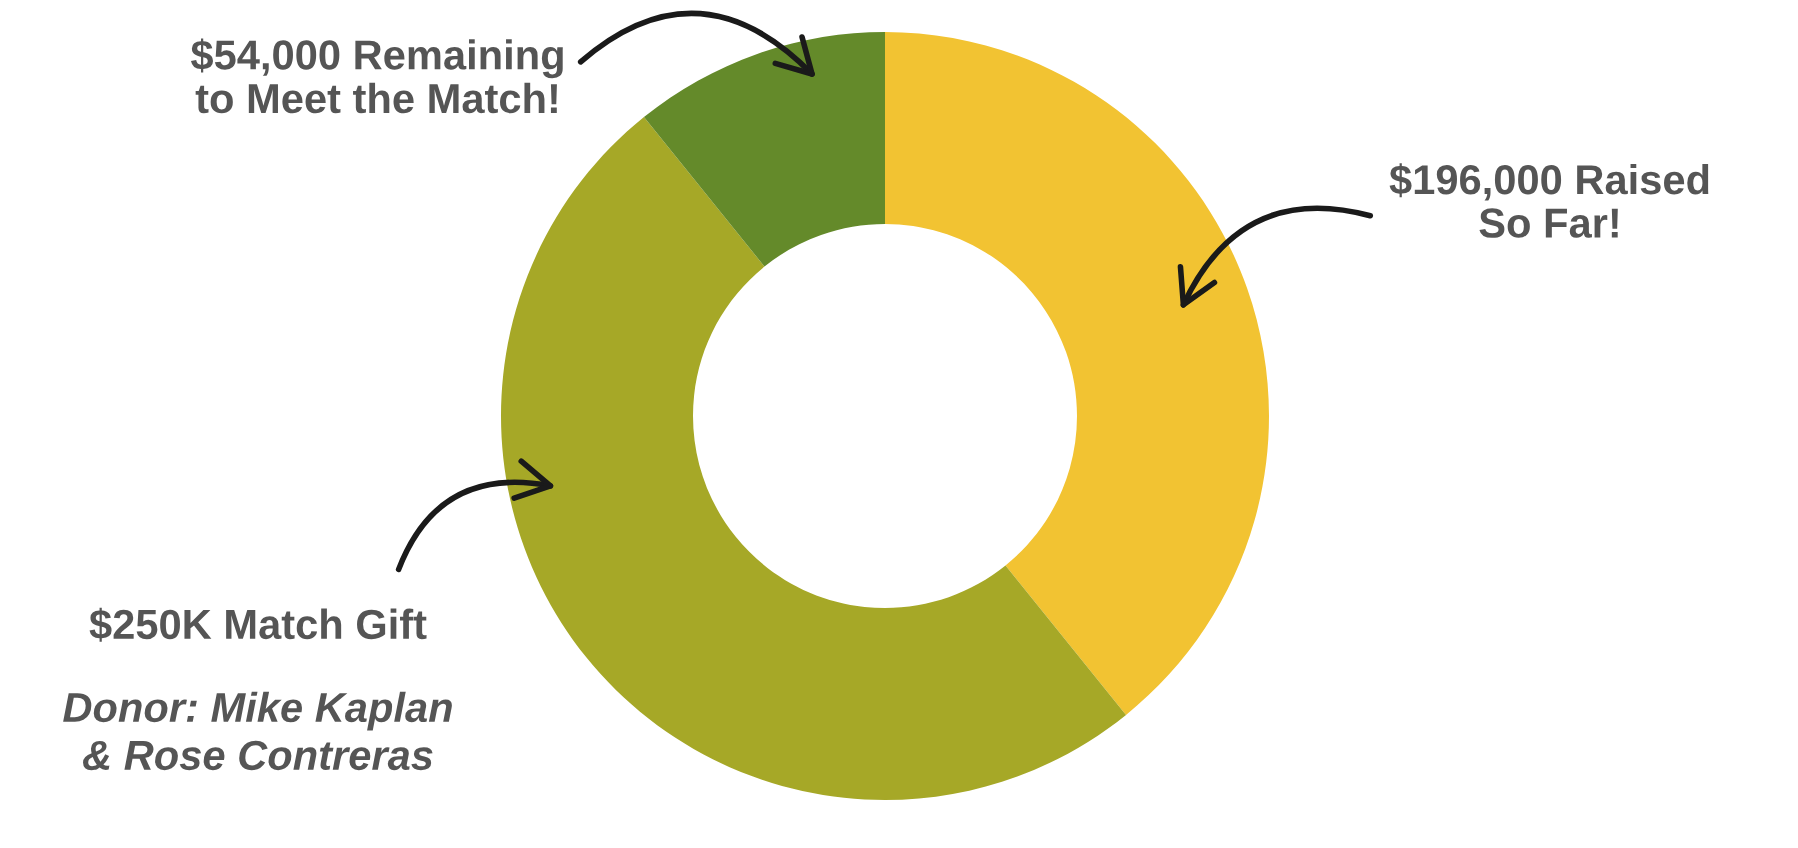  I want to click on donut-slice, so click(764, 149).